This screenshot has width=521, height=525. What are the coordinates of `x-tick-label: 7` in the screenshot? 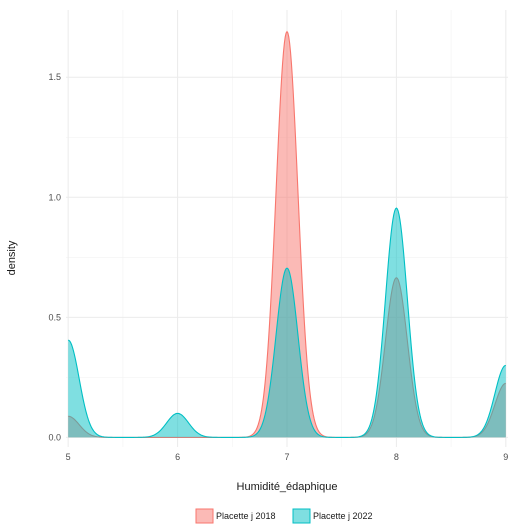 It's located at (286, 457).